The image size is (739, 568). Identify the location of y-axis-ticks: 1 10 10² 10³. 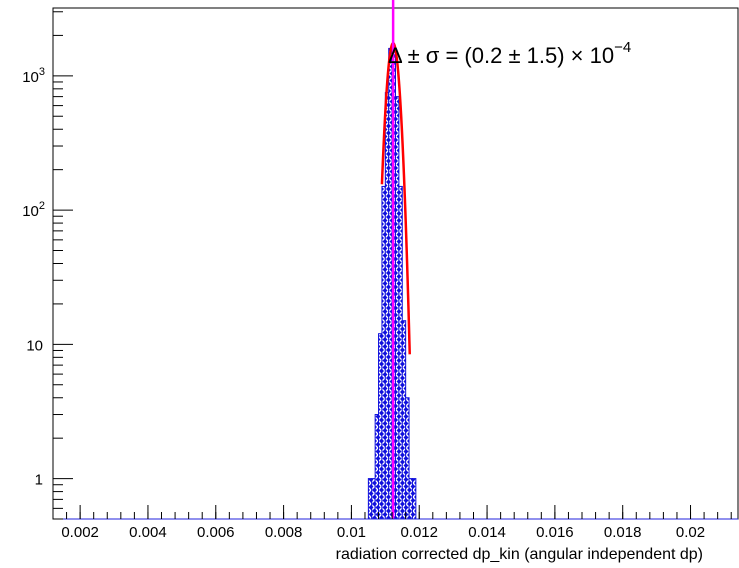
(47, 265).